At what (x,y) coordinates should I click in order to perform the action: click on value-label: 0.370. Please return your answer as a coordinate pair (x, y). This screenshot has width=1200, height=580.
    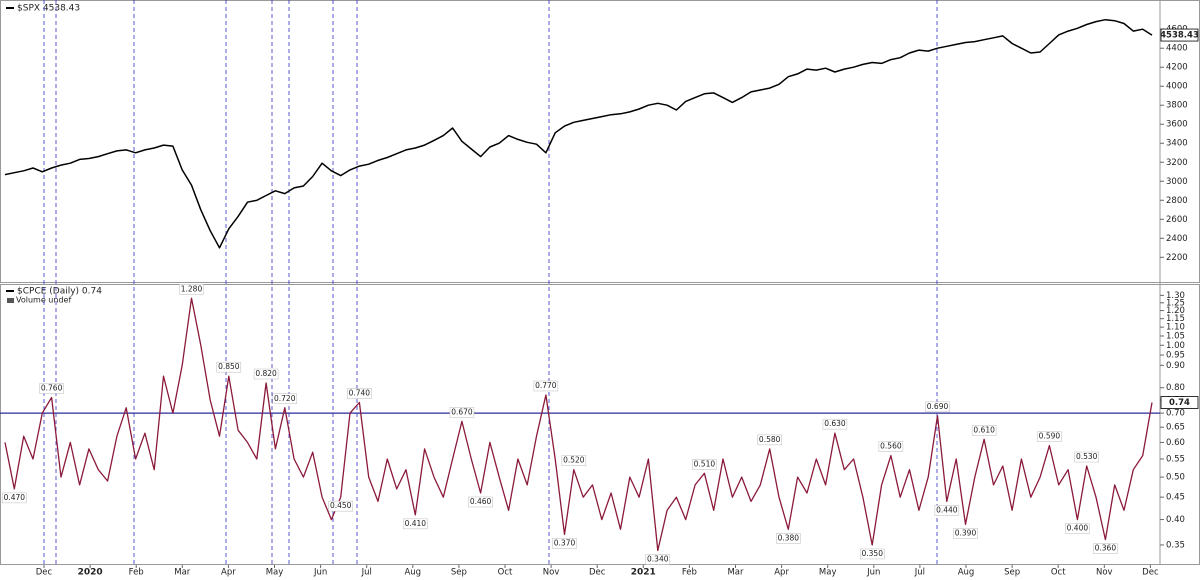
    Looking at the image, I should click on (565, 542).